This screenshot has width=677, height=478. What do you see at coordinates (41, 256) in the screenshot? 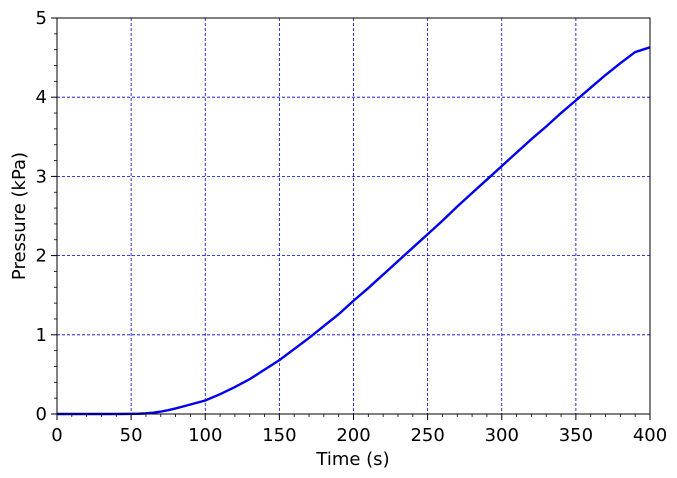
I see `y-tick-label-2: 2` at bounding box center [41, 256].